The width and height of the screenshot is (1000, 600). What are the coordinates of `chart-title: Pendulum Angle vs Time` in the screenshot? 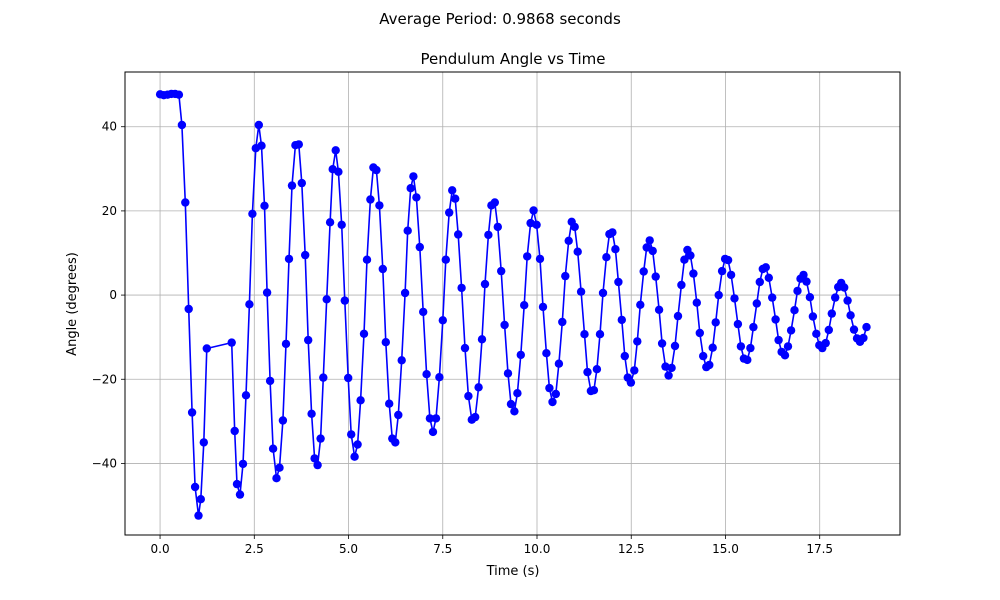 It's located at (513, 59).